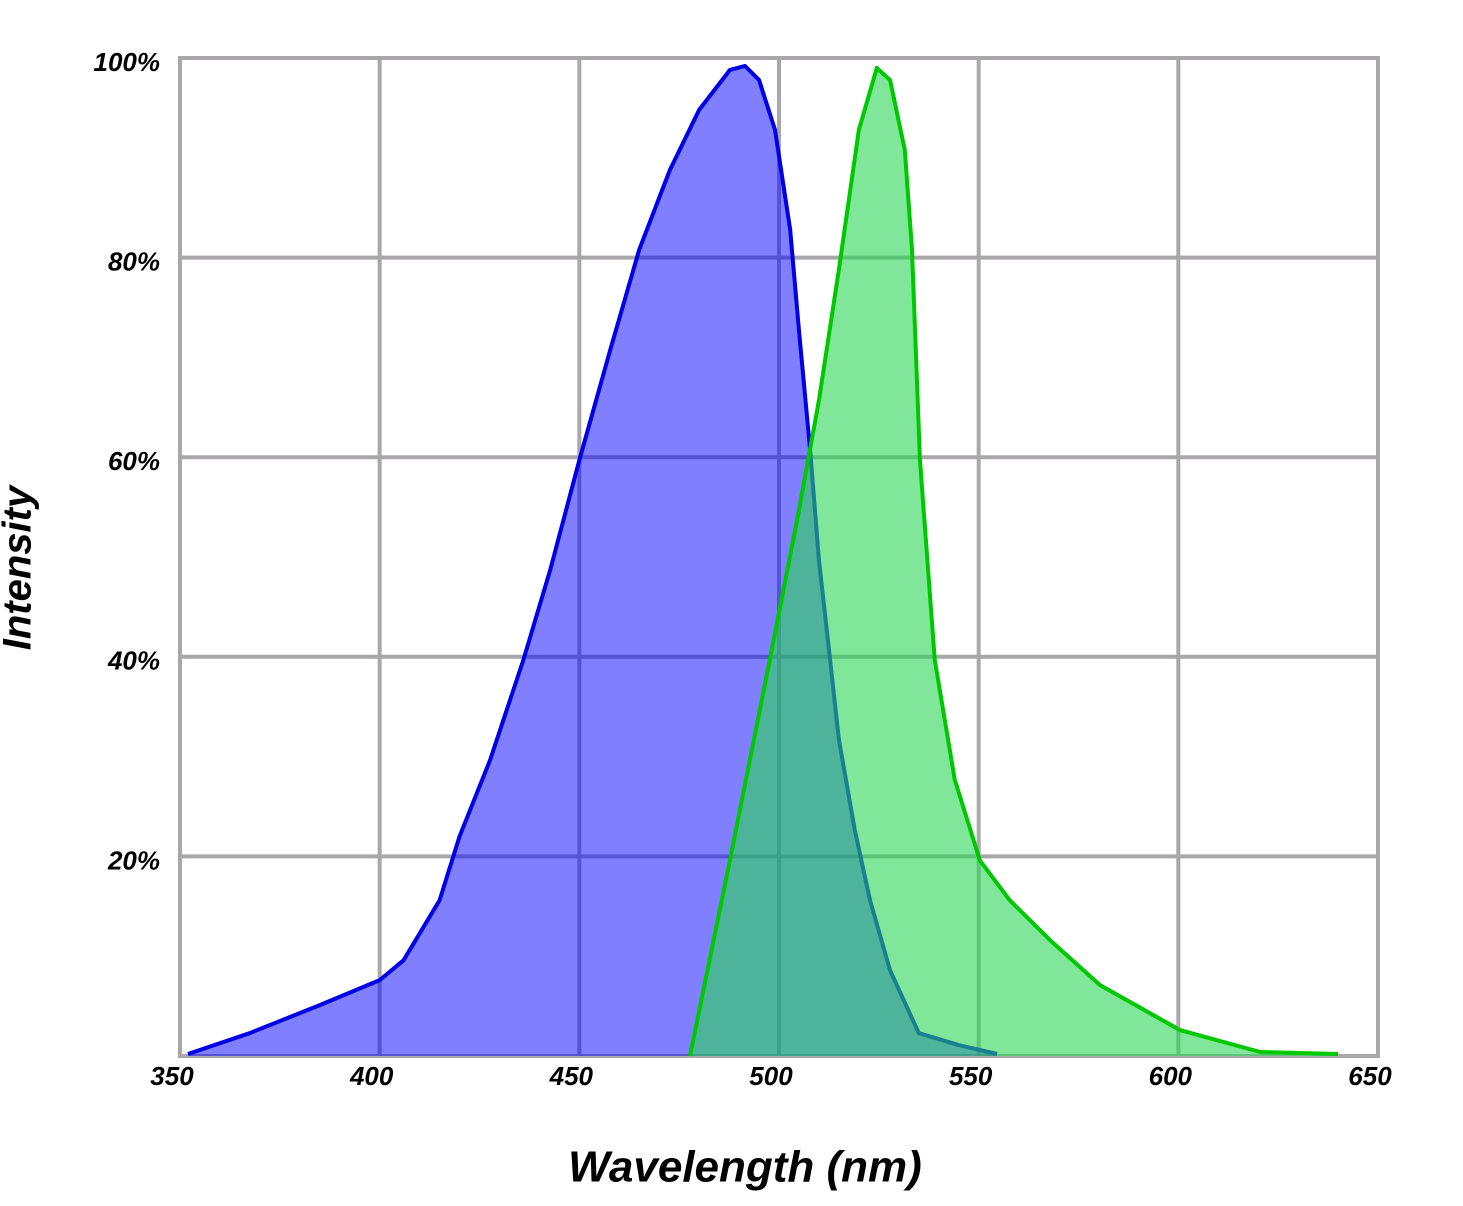 The image size is (1463, 1206). What do you see at coordinates (571, 1076) in the screenshot?
I see `x-tick-label: 450` at bounding box center [571, 1076].